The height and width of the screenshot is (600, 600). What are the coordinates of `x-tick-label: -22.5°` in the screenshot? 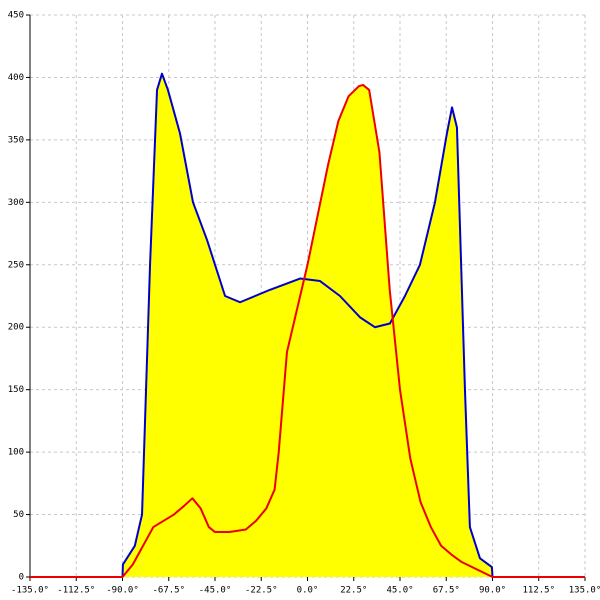 It's located at (261, 591).